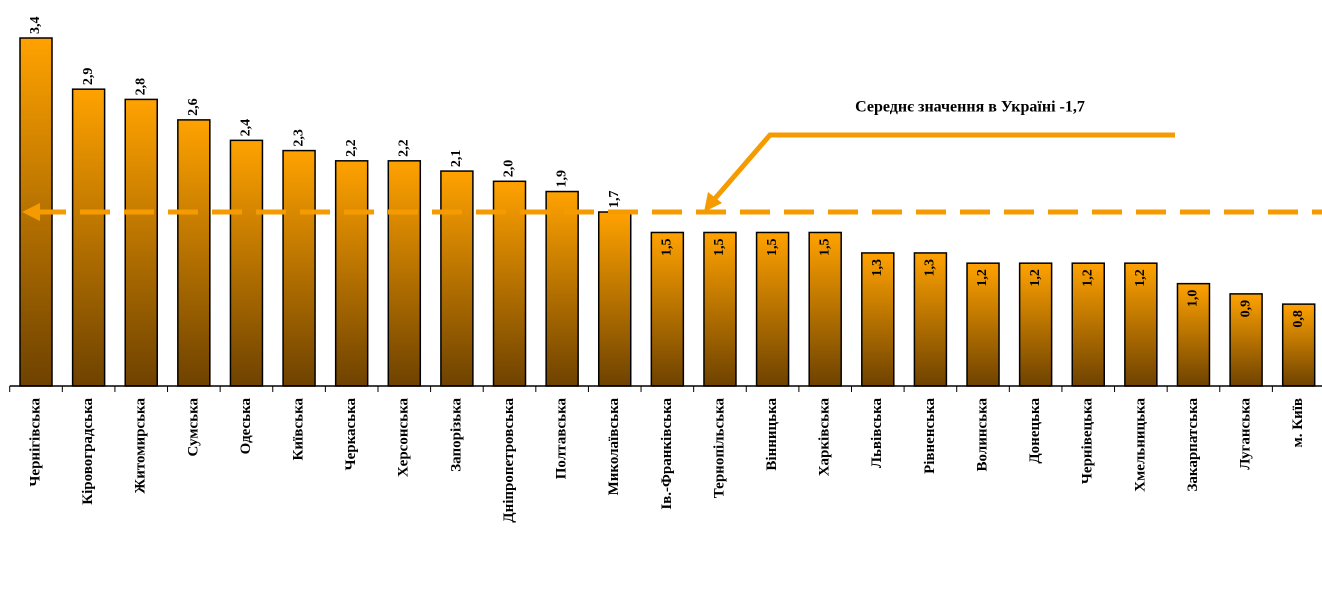 The height and width of the screenshot is (602, 1322). Describe the element at coordinates (140, 87) in the screenshot. I see `data-label: 2,8` at that location.